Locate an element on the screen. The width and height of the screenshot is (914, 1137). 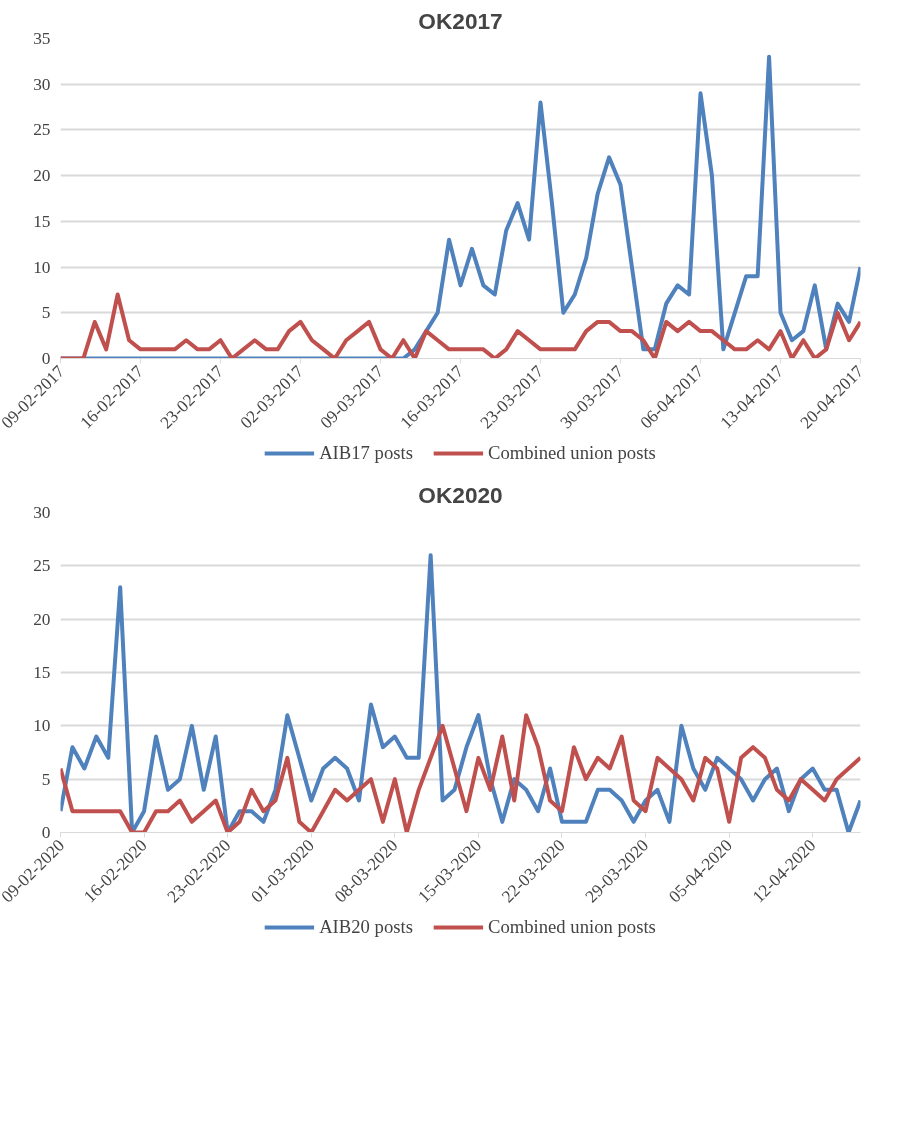
legend-label: AIB20 posts is located at coordinates (366, 927).